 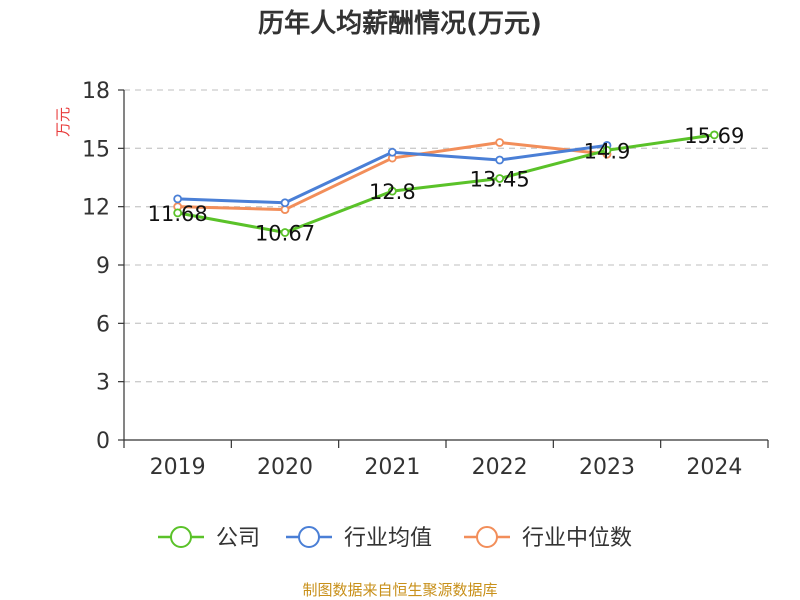 What do you see at coordinates (96, 208) in the screenshot?
I see `y-tick-label: 12` at bounding box center [96, 208].